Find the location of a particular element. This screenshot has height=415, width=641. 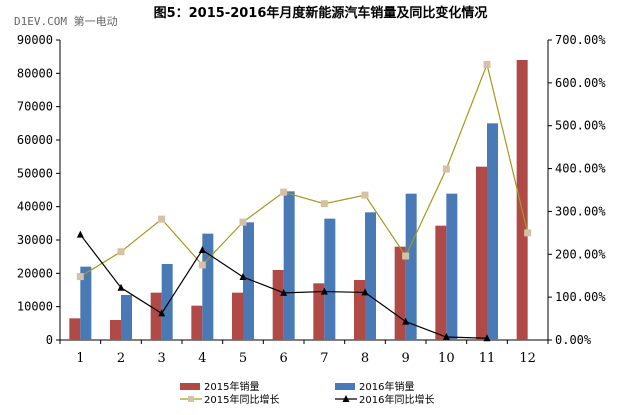

x-tick-label: 7 is located at coordinates (324, 358).